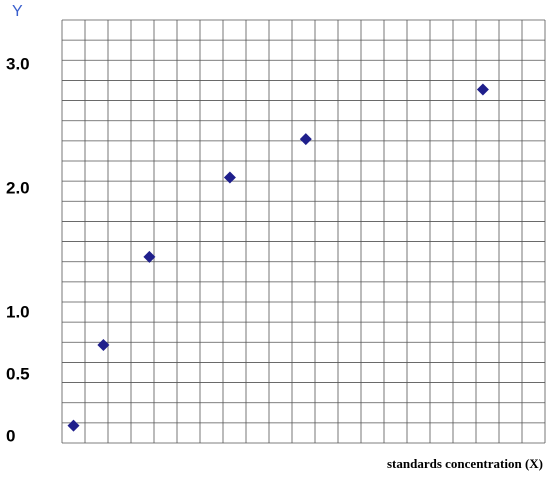 Image resolution: width=555 pixels, height=502 pixels. I want to click on y-tick-label: 0.5, so click(18, 374).